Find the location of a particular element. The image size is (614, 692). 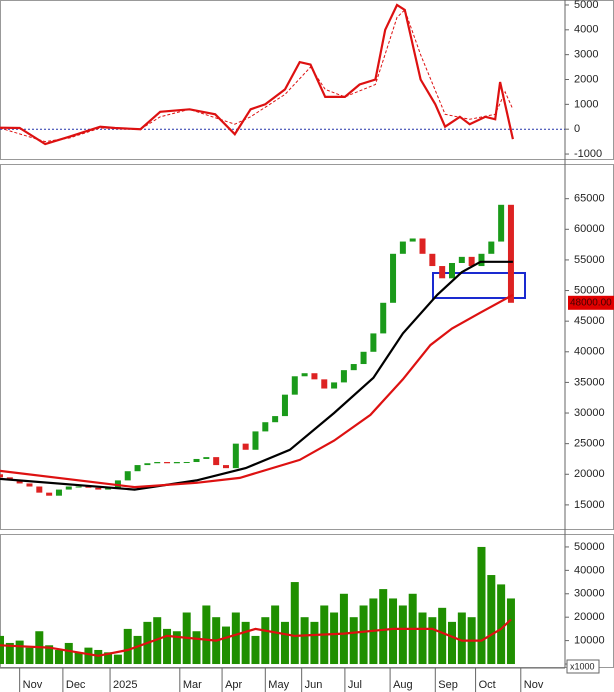

x-tick-label: Aug is located at coordinates (403, 685).